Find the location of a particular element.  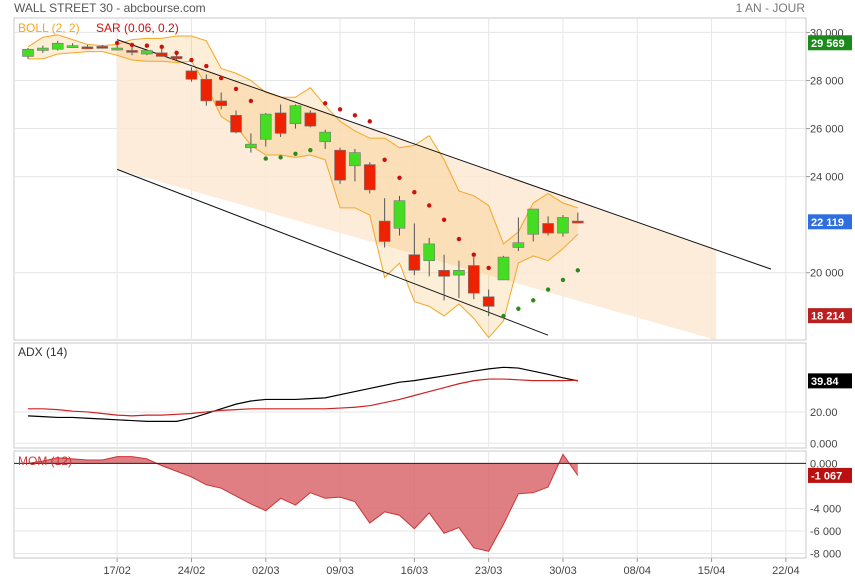

legend-boll: BOLL (2, 2) is located at coordinates (49, 28).